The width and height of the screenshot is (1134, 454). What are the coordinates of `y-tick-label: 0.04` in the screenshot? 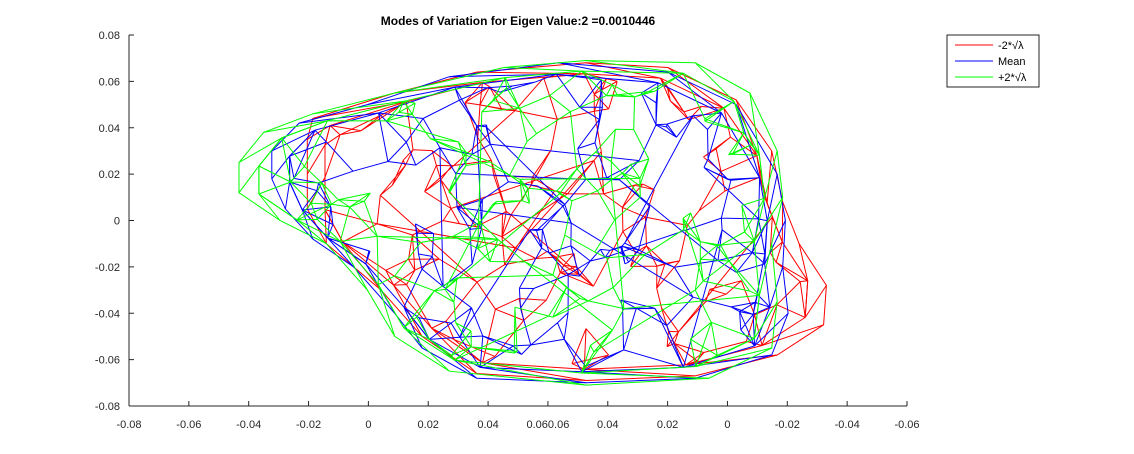 It's located at (109, 129).